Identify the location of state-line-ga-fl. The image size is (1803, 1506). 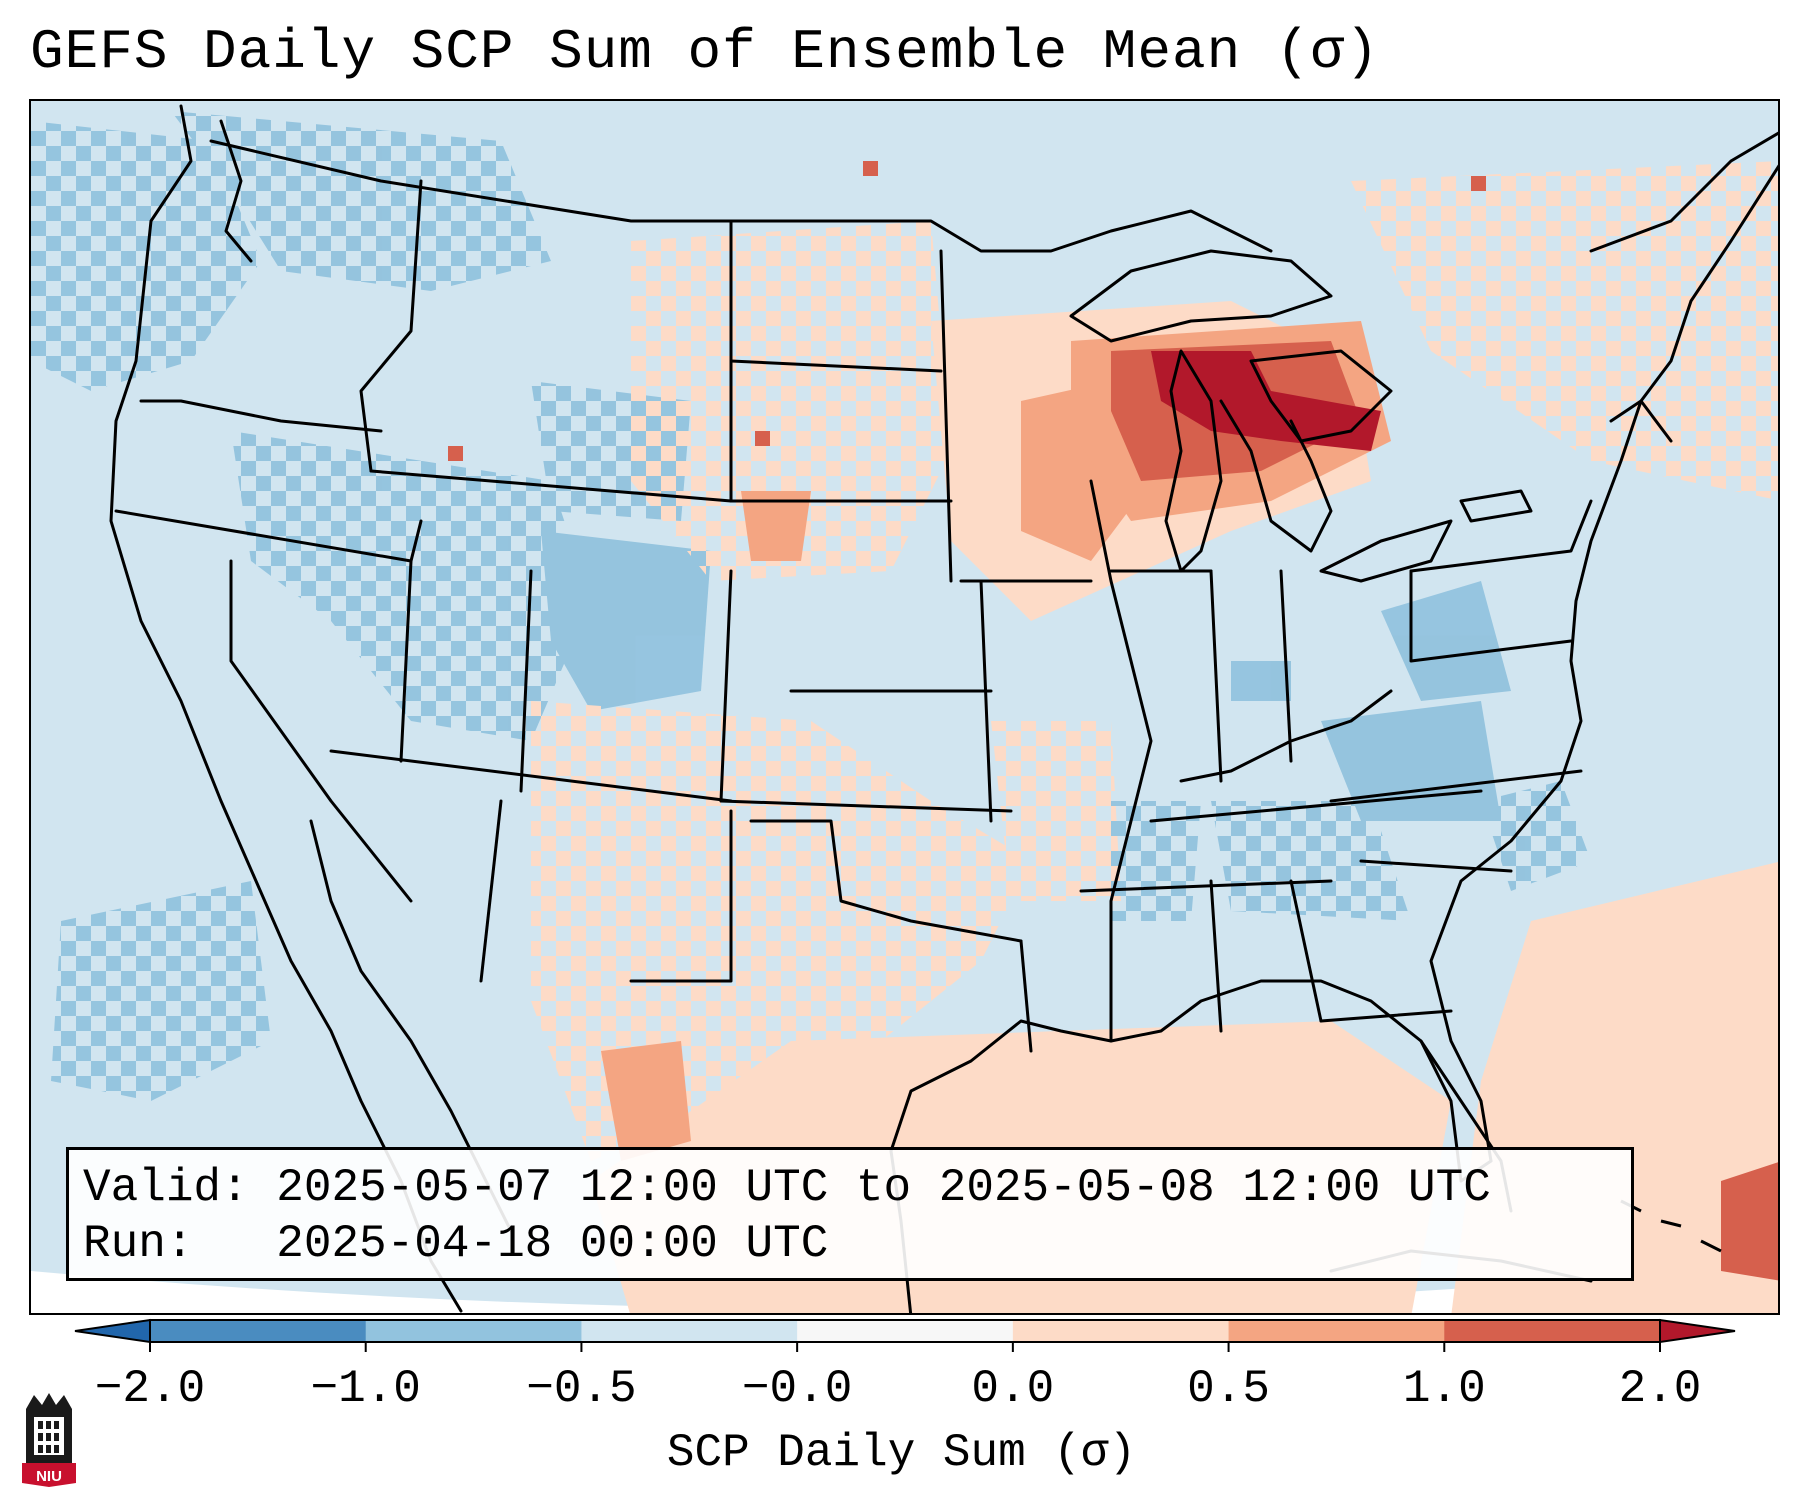
(1386, 1016).